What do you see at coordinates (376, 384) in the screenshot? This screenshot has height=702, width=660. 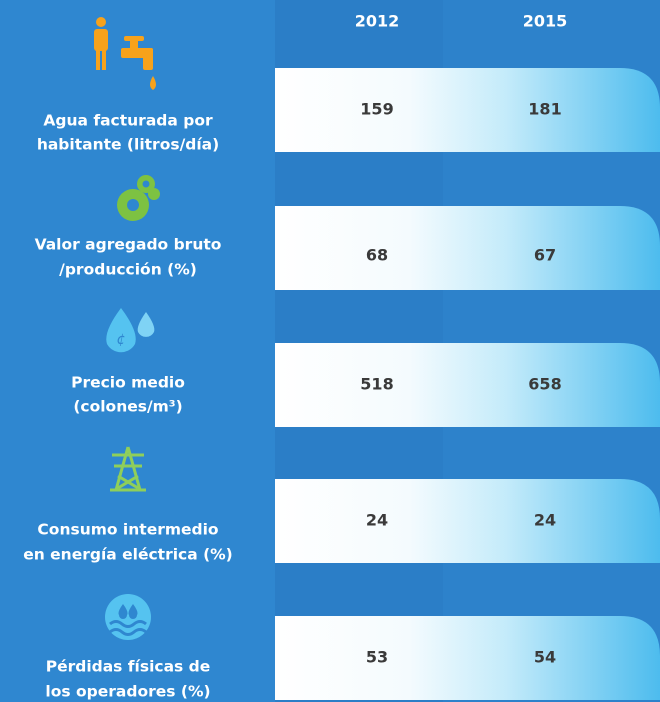 I see `cell-value: 518` at bounding box center [376, 384].